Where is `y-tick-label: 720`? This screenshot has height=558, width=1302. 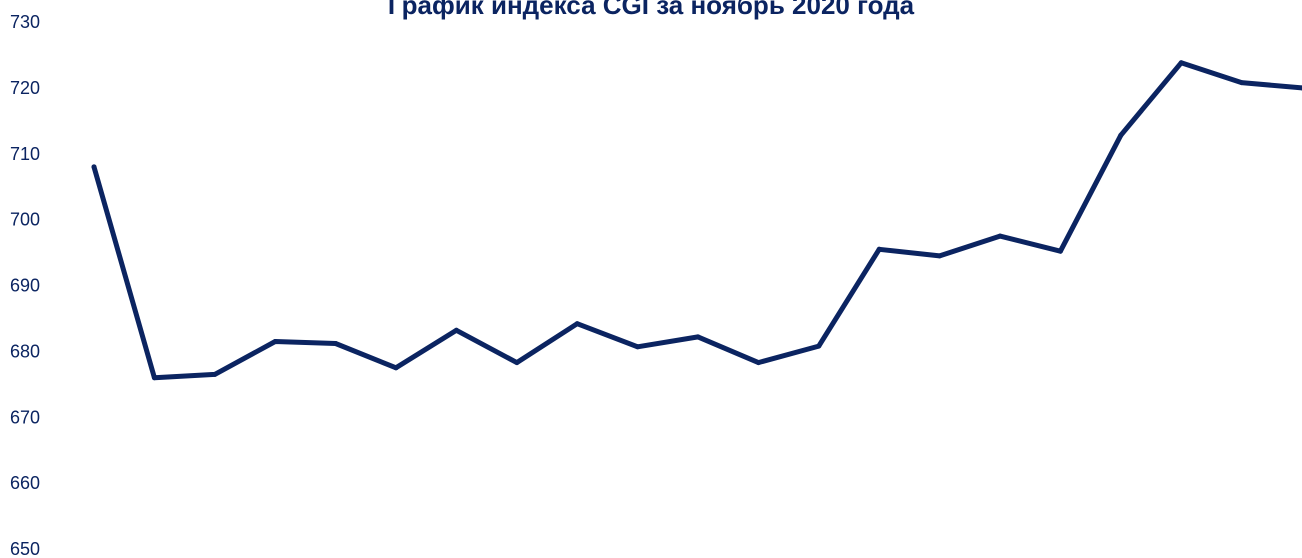
y-tick-label: 720 is located at coordinates (25, 88).